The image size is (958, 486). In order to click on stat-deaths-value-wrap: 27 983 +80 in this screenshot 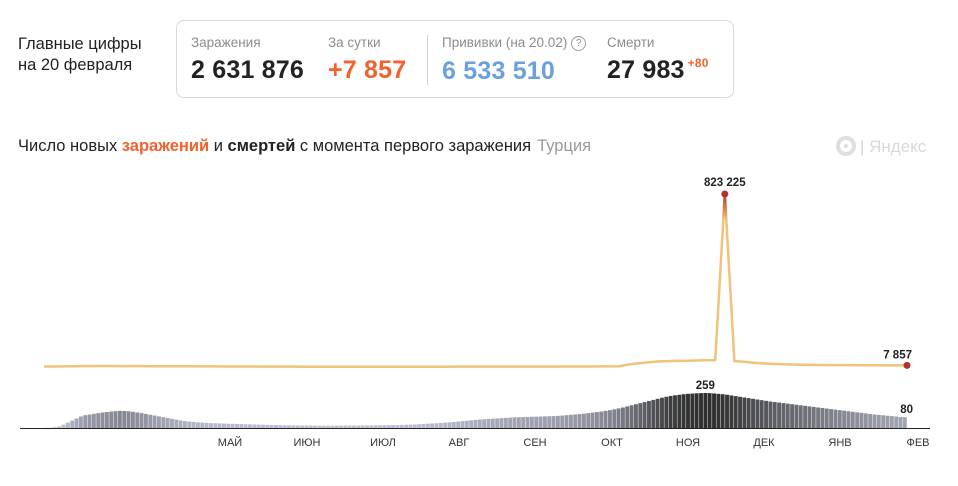, I will do `click(658, 70)`.